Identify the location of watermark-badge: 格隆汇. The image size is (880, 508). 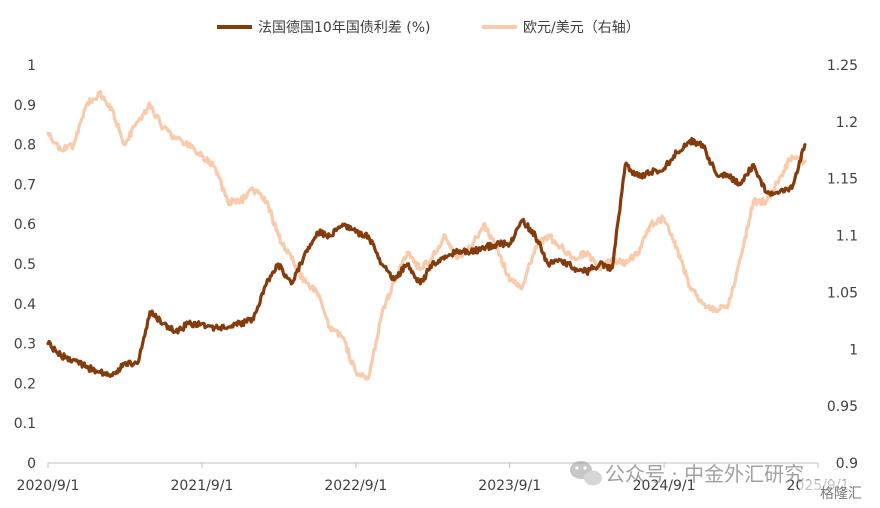
(841, 494).